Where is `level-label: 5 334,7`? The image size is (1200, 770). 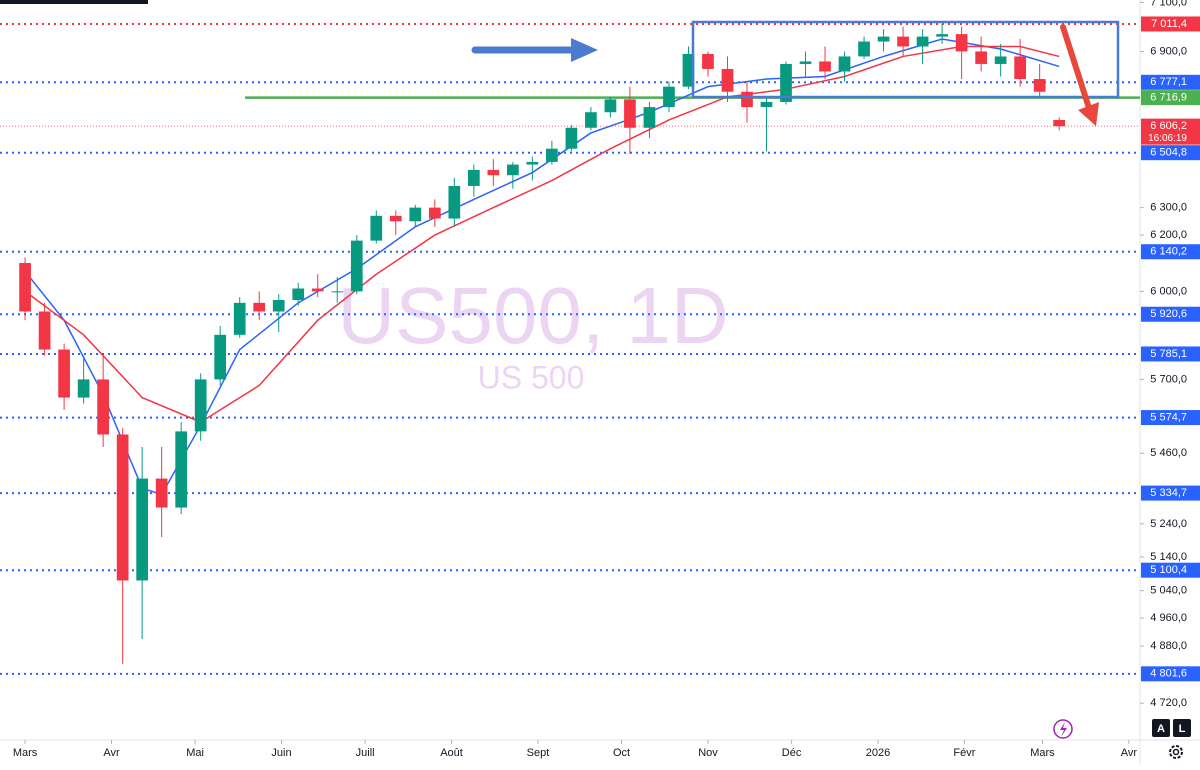
level-label: 5 334,7 is located at coordinates (1168, 493).